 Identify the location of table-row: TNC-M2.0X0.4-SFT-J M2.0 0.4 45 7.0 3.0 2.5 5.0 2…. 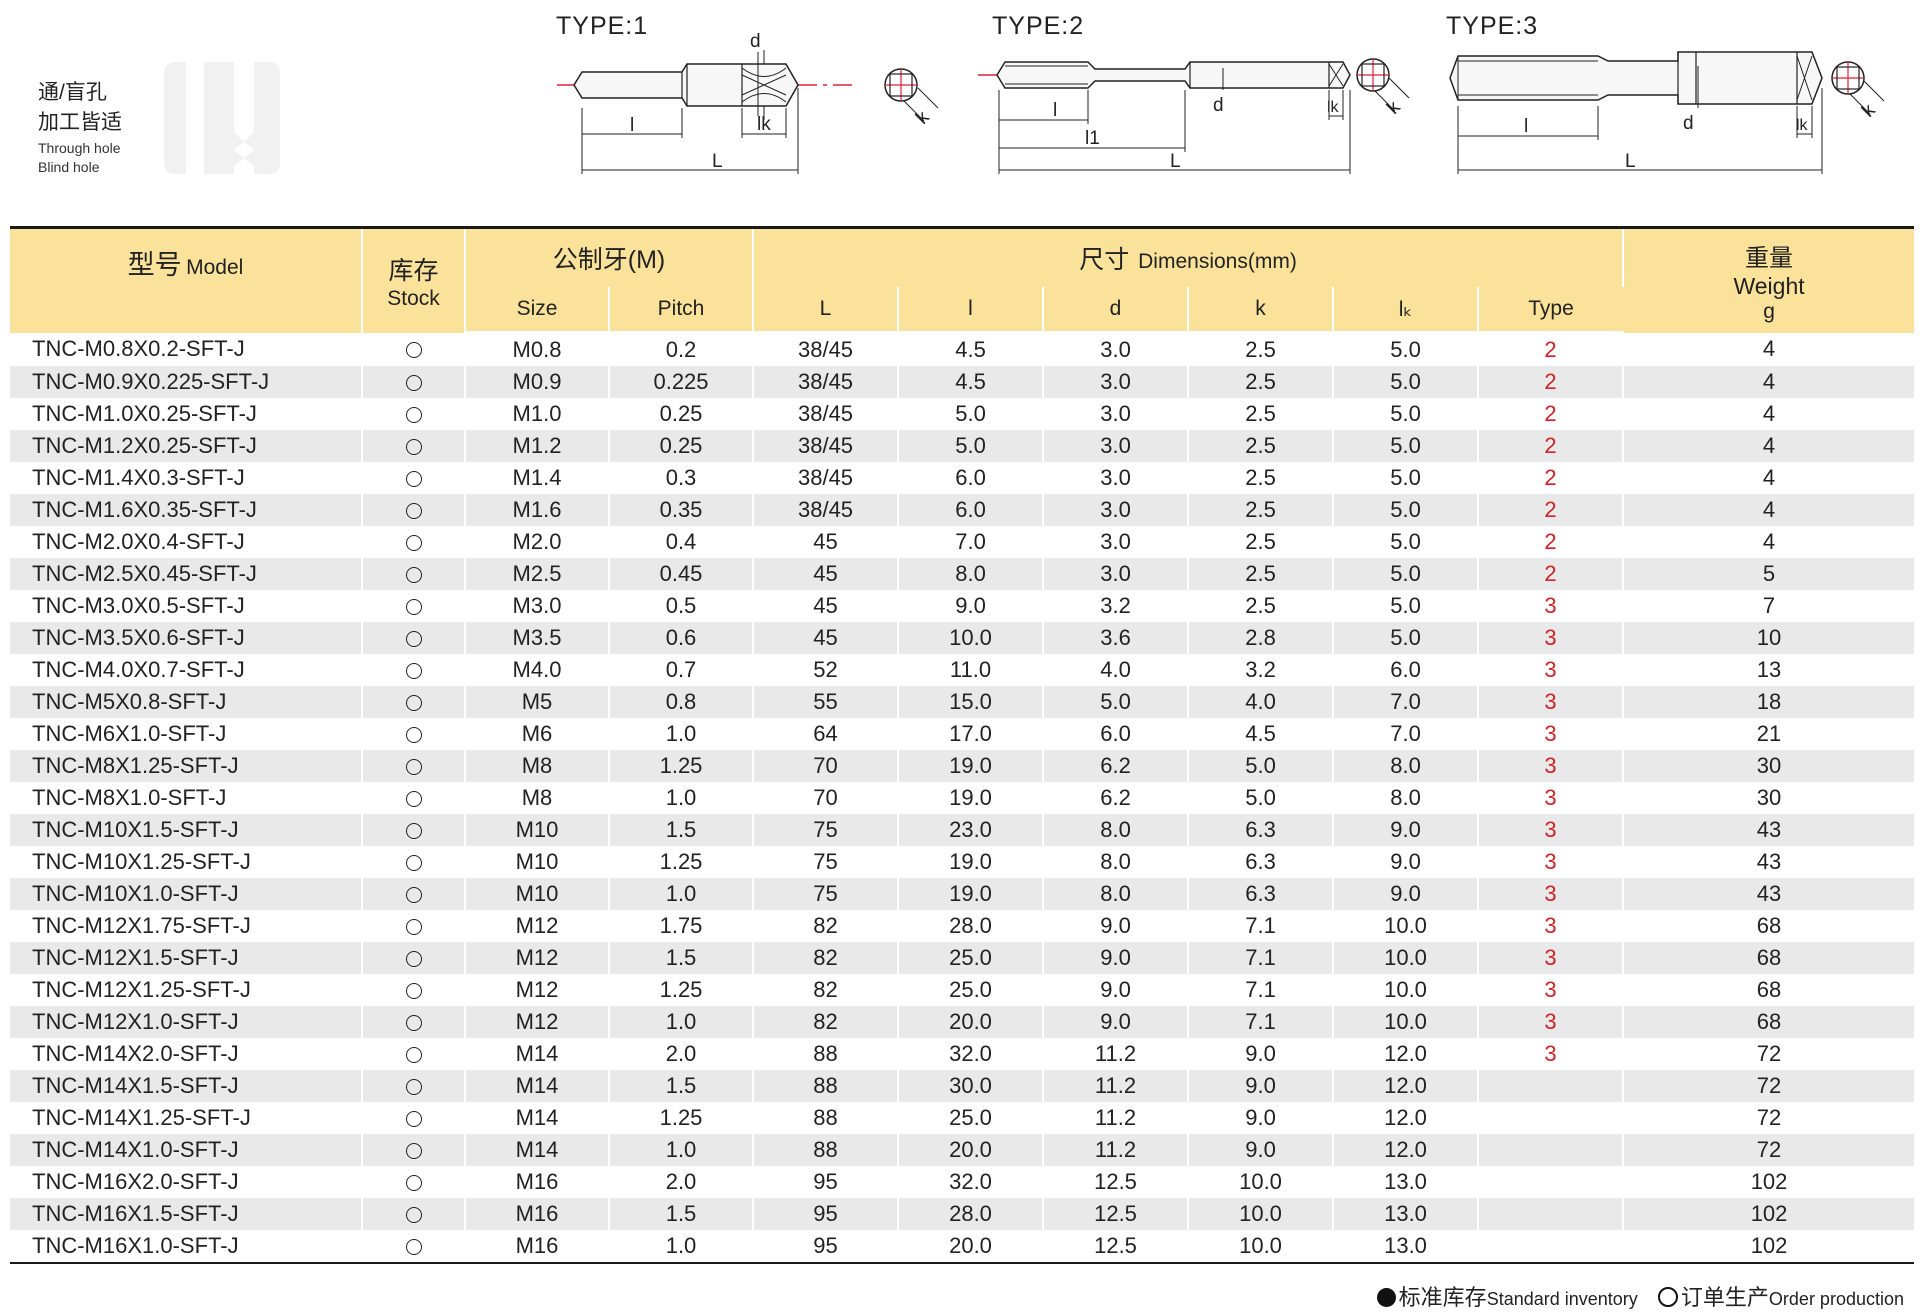
(962, 542).